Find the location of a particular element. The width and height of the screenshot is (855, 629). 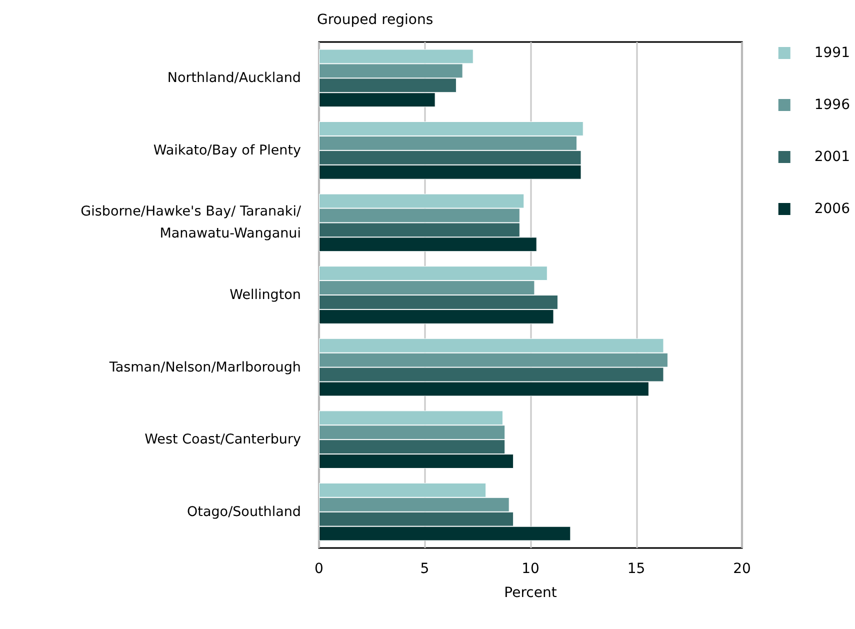

y-tick-label: Tasman/Nelson/Marlborough is located at coordinates (204, 367).